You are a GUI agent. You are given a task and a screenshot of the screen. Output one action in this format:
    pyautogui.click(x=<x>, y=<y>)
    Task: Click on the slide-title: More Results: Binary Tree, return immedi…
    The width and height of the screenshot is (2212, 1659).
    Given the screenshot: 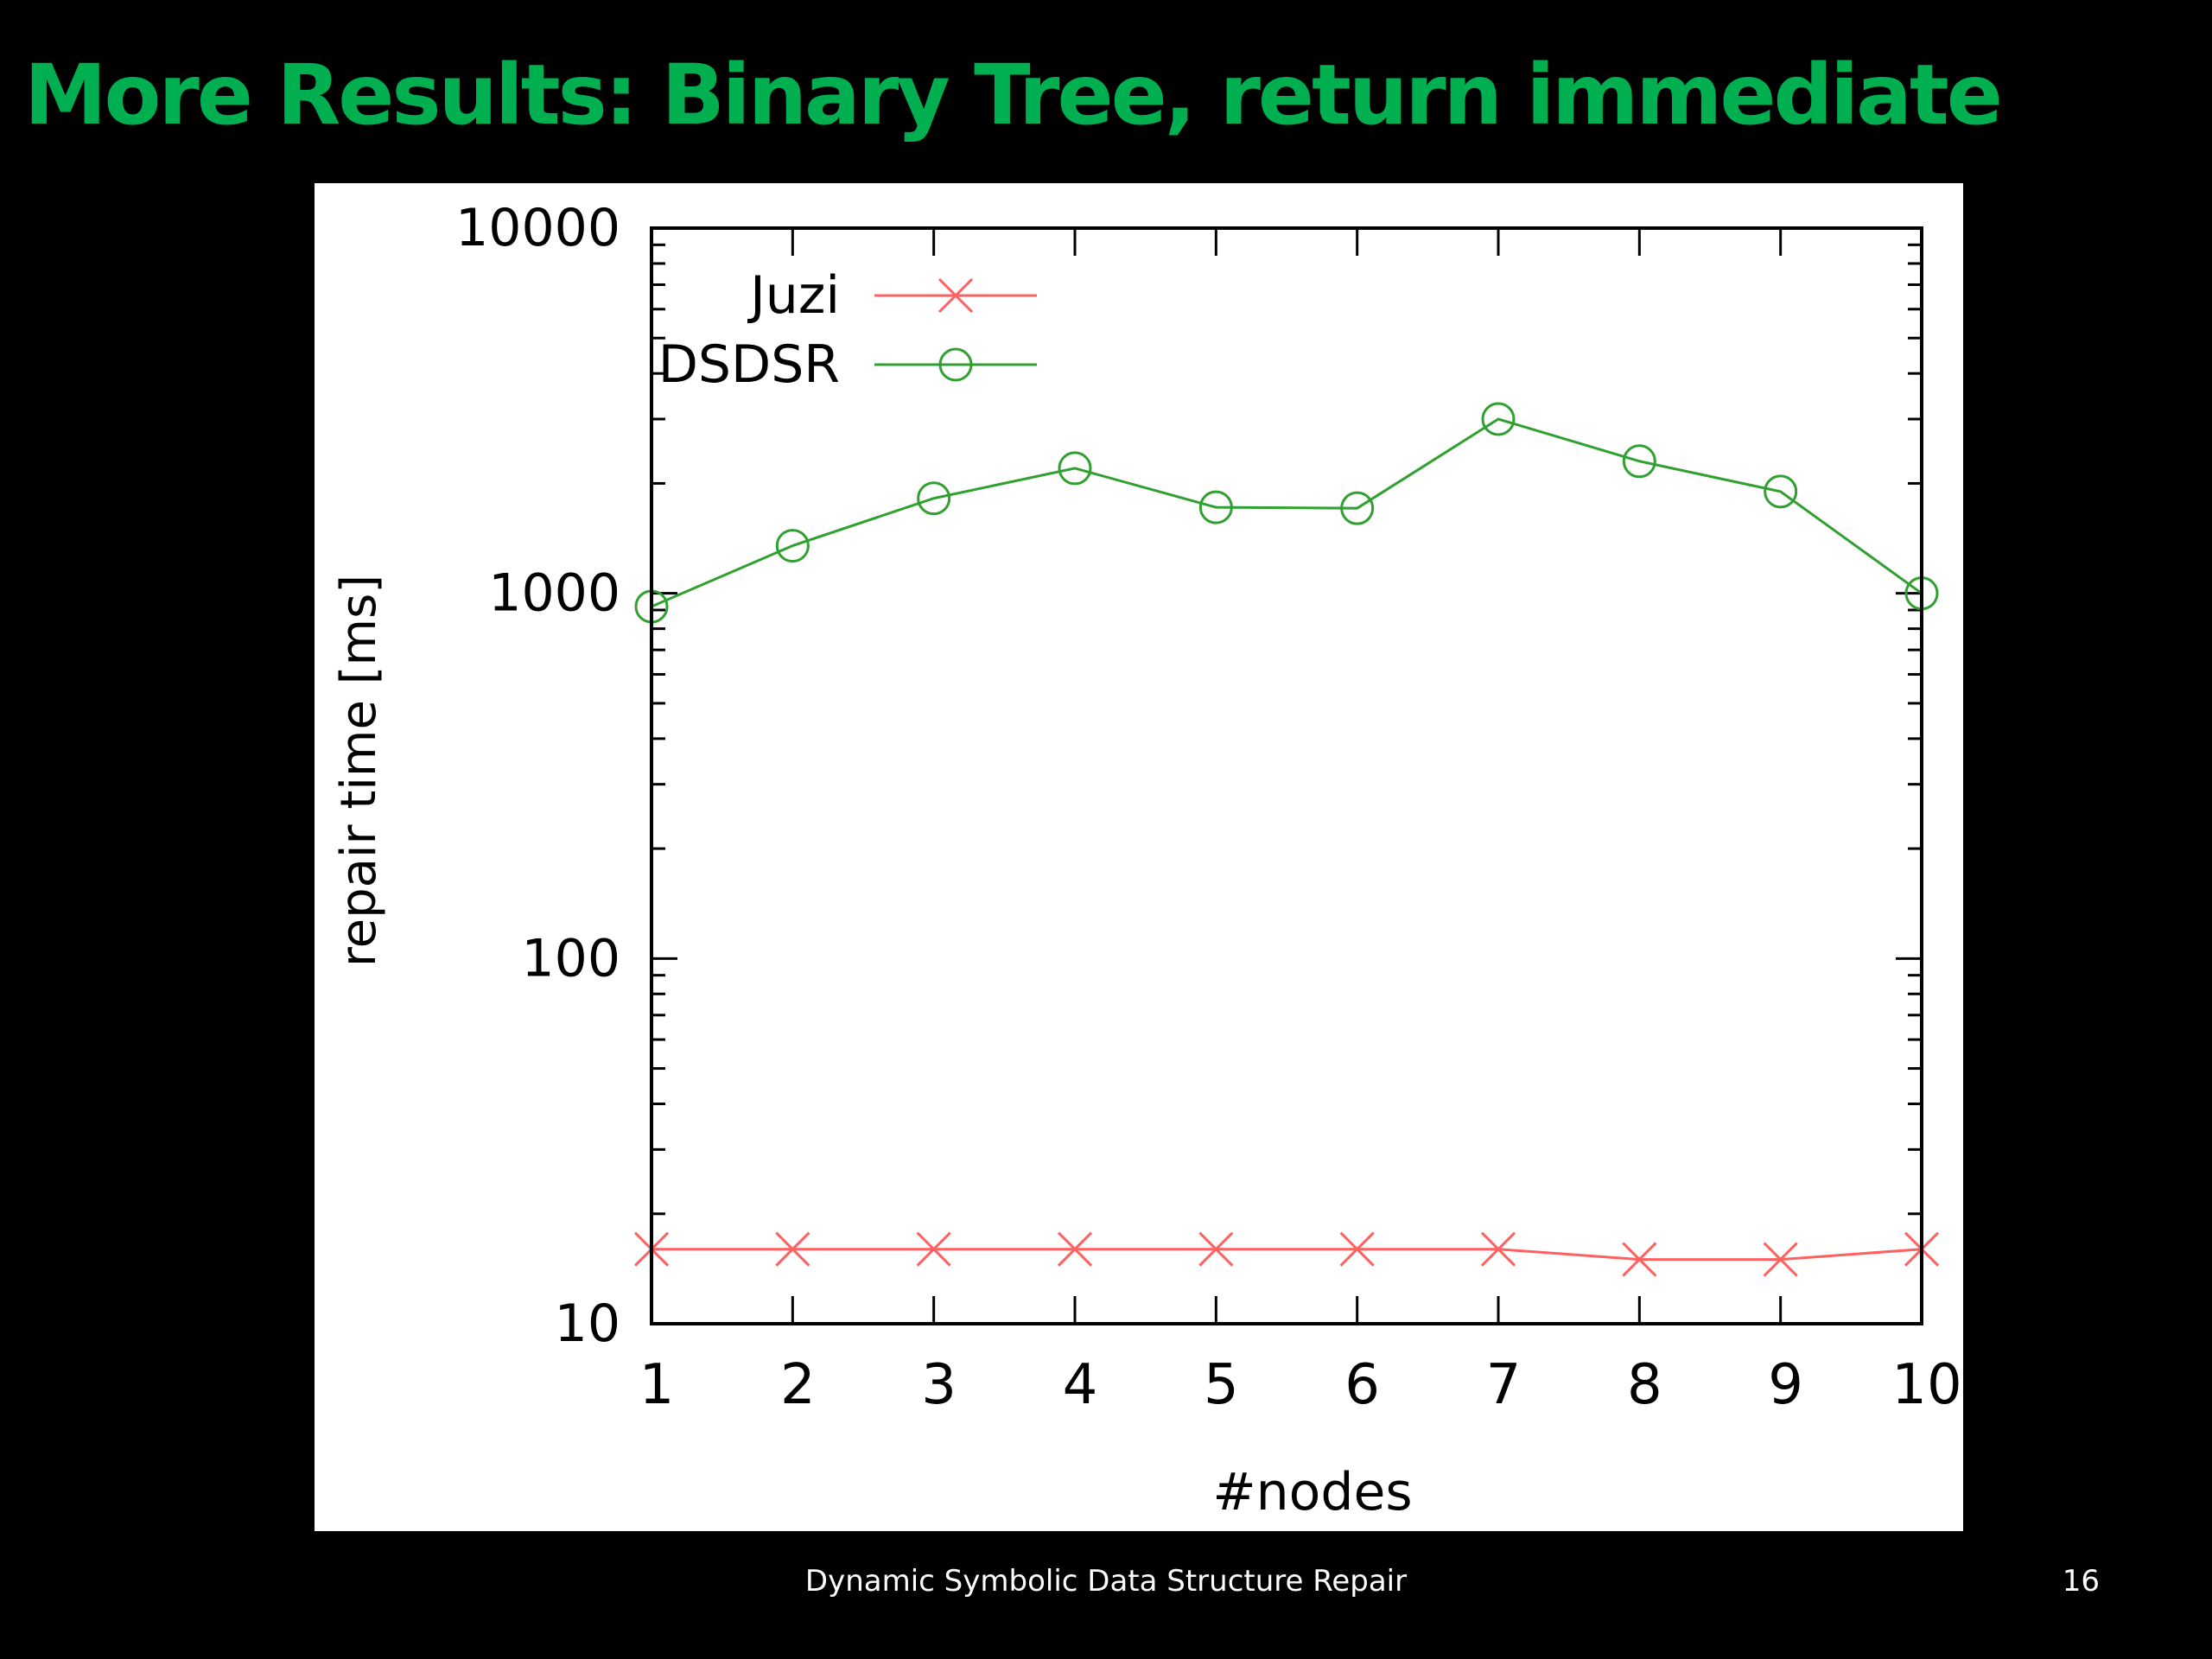 What is the action you would take?
    pyautogui.click(x=1012, y=95)
    